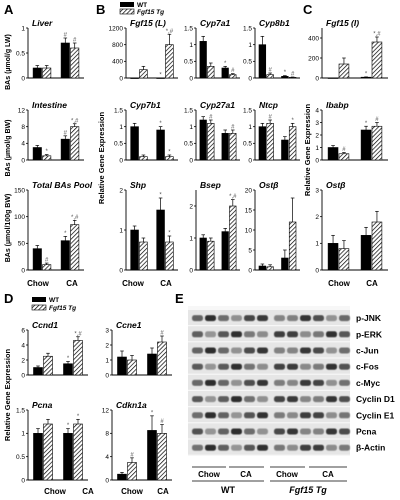  What do you see at coordinates (150, 12) in the screenshot?
I see `legend-tg-label: Fgf15 Tg` at bounding box center [150, 12].